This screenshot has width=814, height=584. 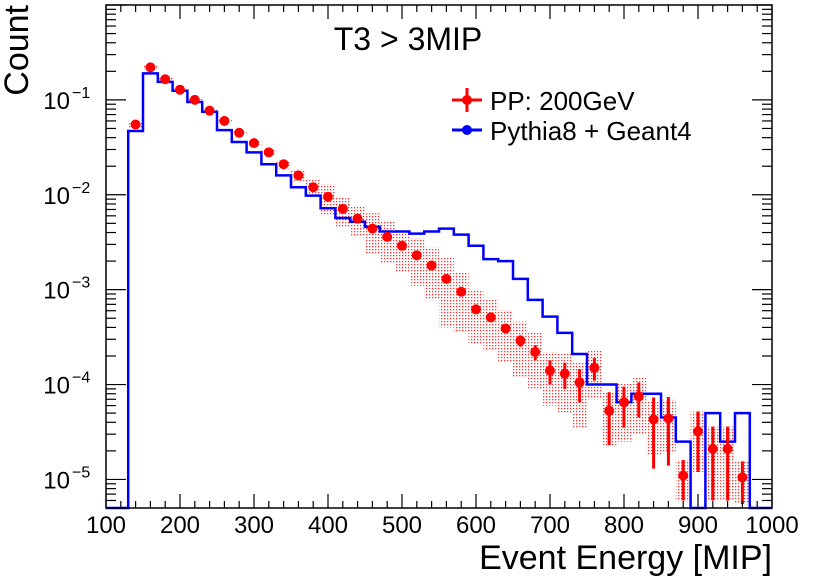 I want to click on x-axis-title: Event Energy [MIP], so click(x=625, y=558).